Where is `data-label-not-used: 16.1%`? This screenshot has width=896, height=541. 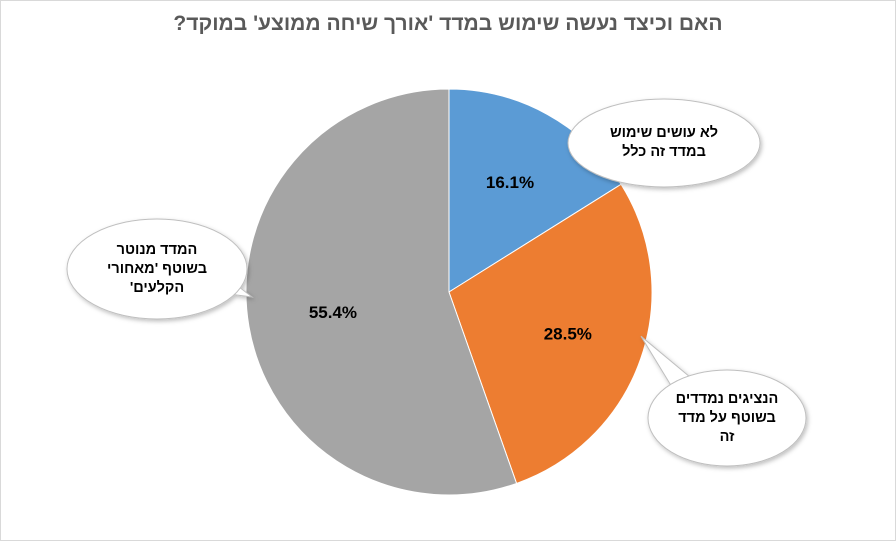 data-label-not-used: 16.1% is located at coordinates (510, 182).